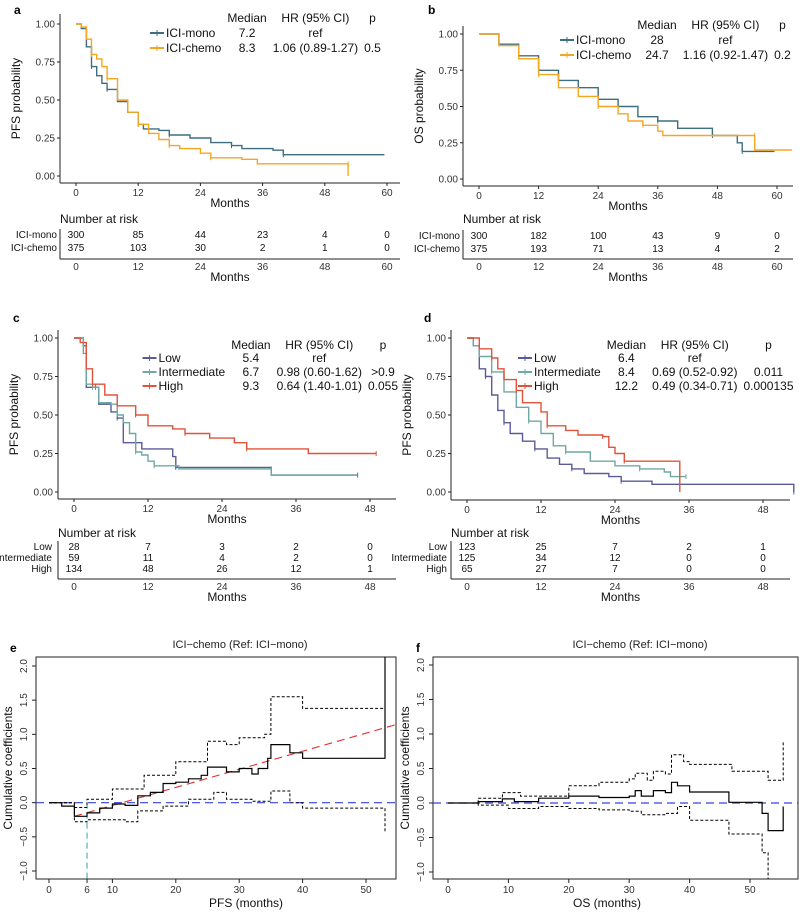  Describe the element at coordinates (725, 55) in the screenshot. I see `legend-hr: 1.16 (0.92-1.47)` at that location.